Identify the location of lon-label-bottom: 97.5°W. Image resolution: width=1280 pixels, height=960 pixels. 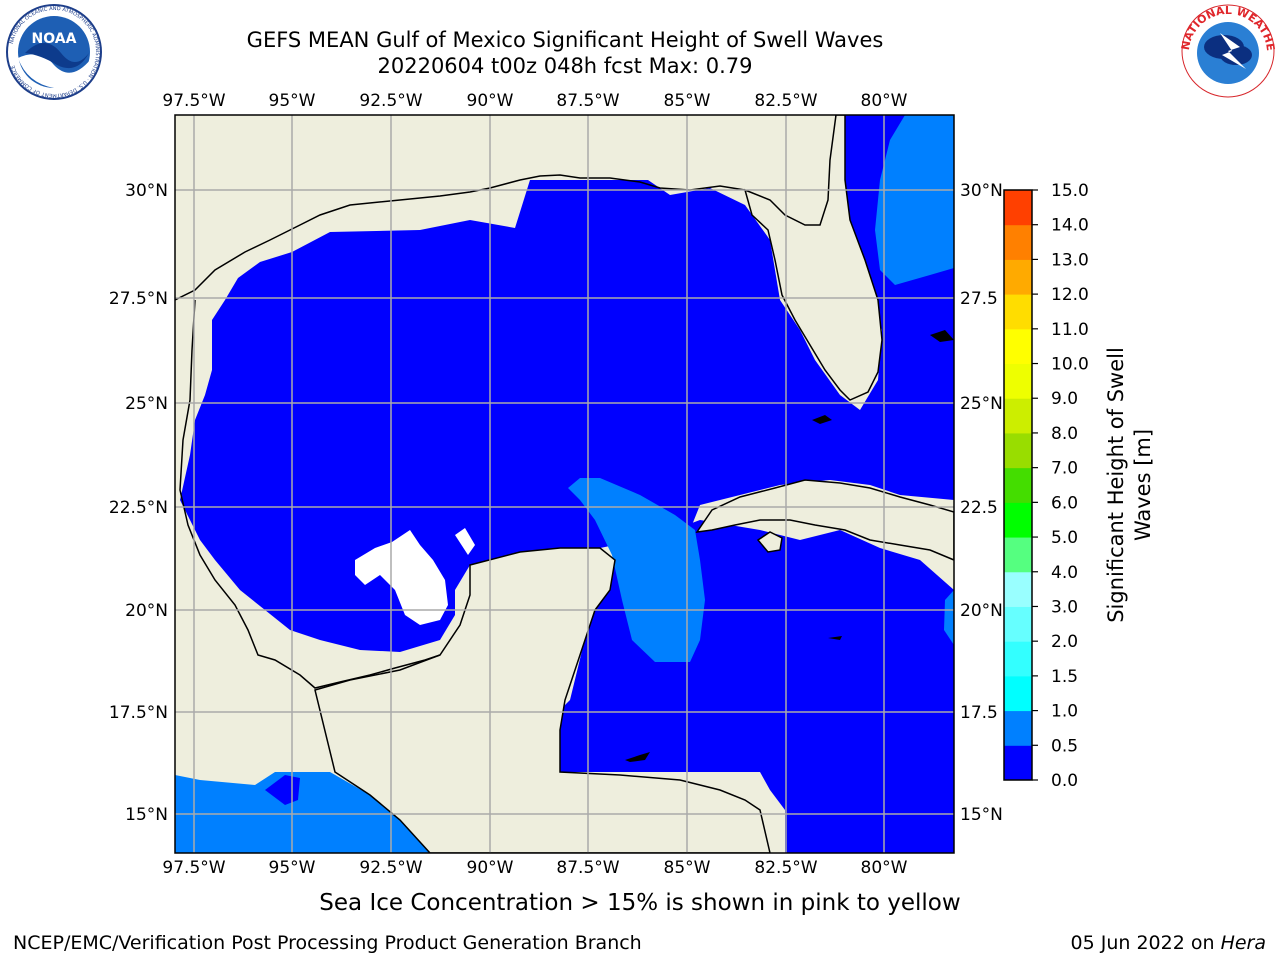
(193, 868).